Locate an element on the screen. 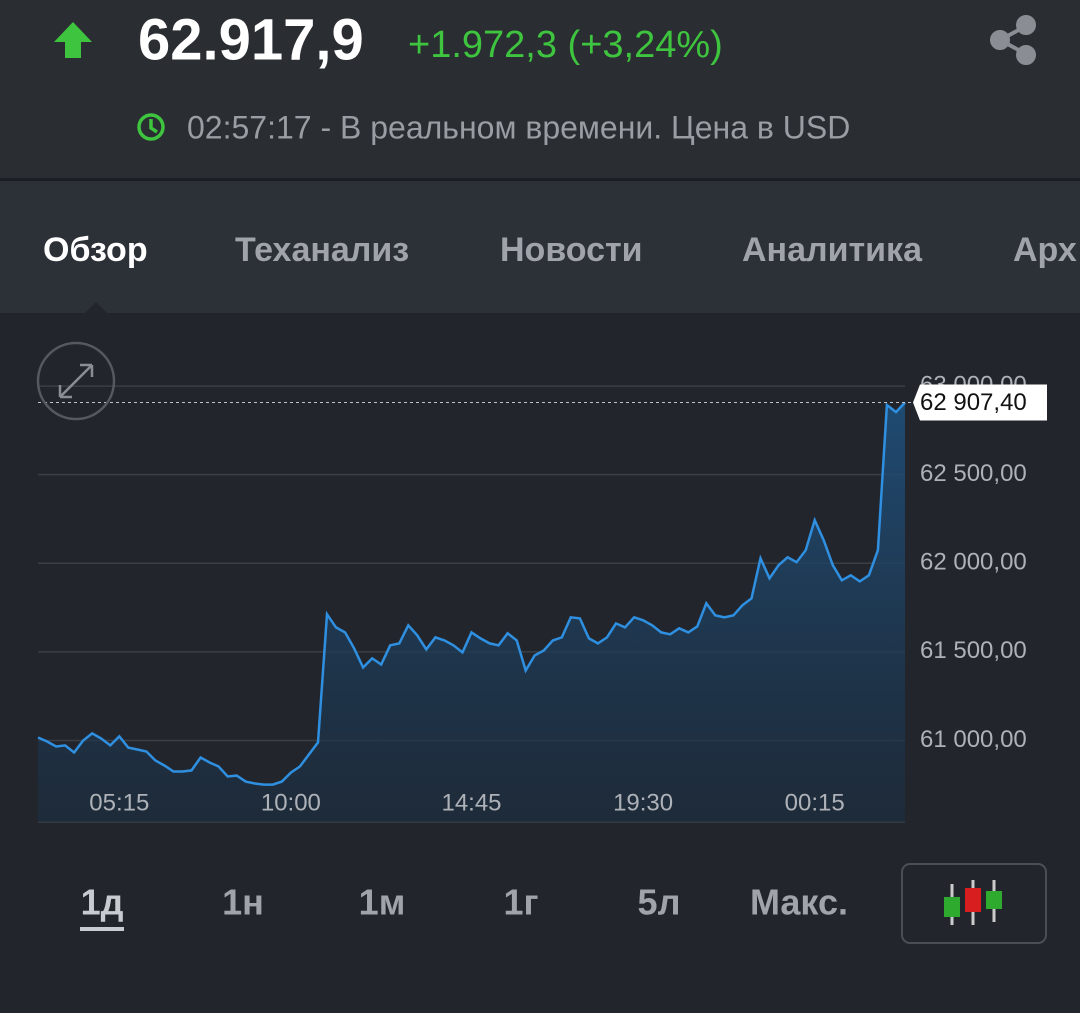 Image resolution: width=1080 pixels, height=1013 pixels. expand-button is located at coordinates (76, 381).